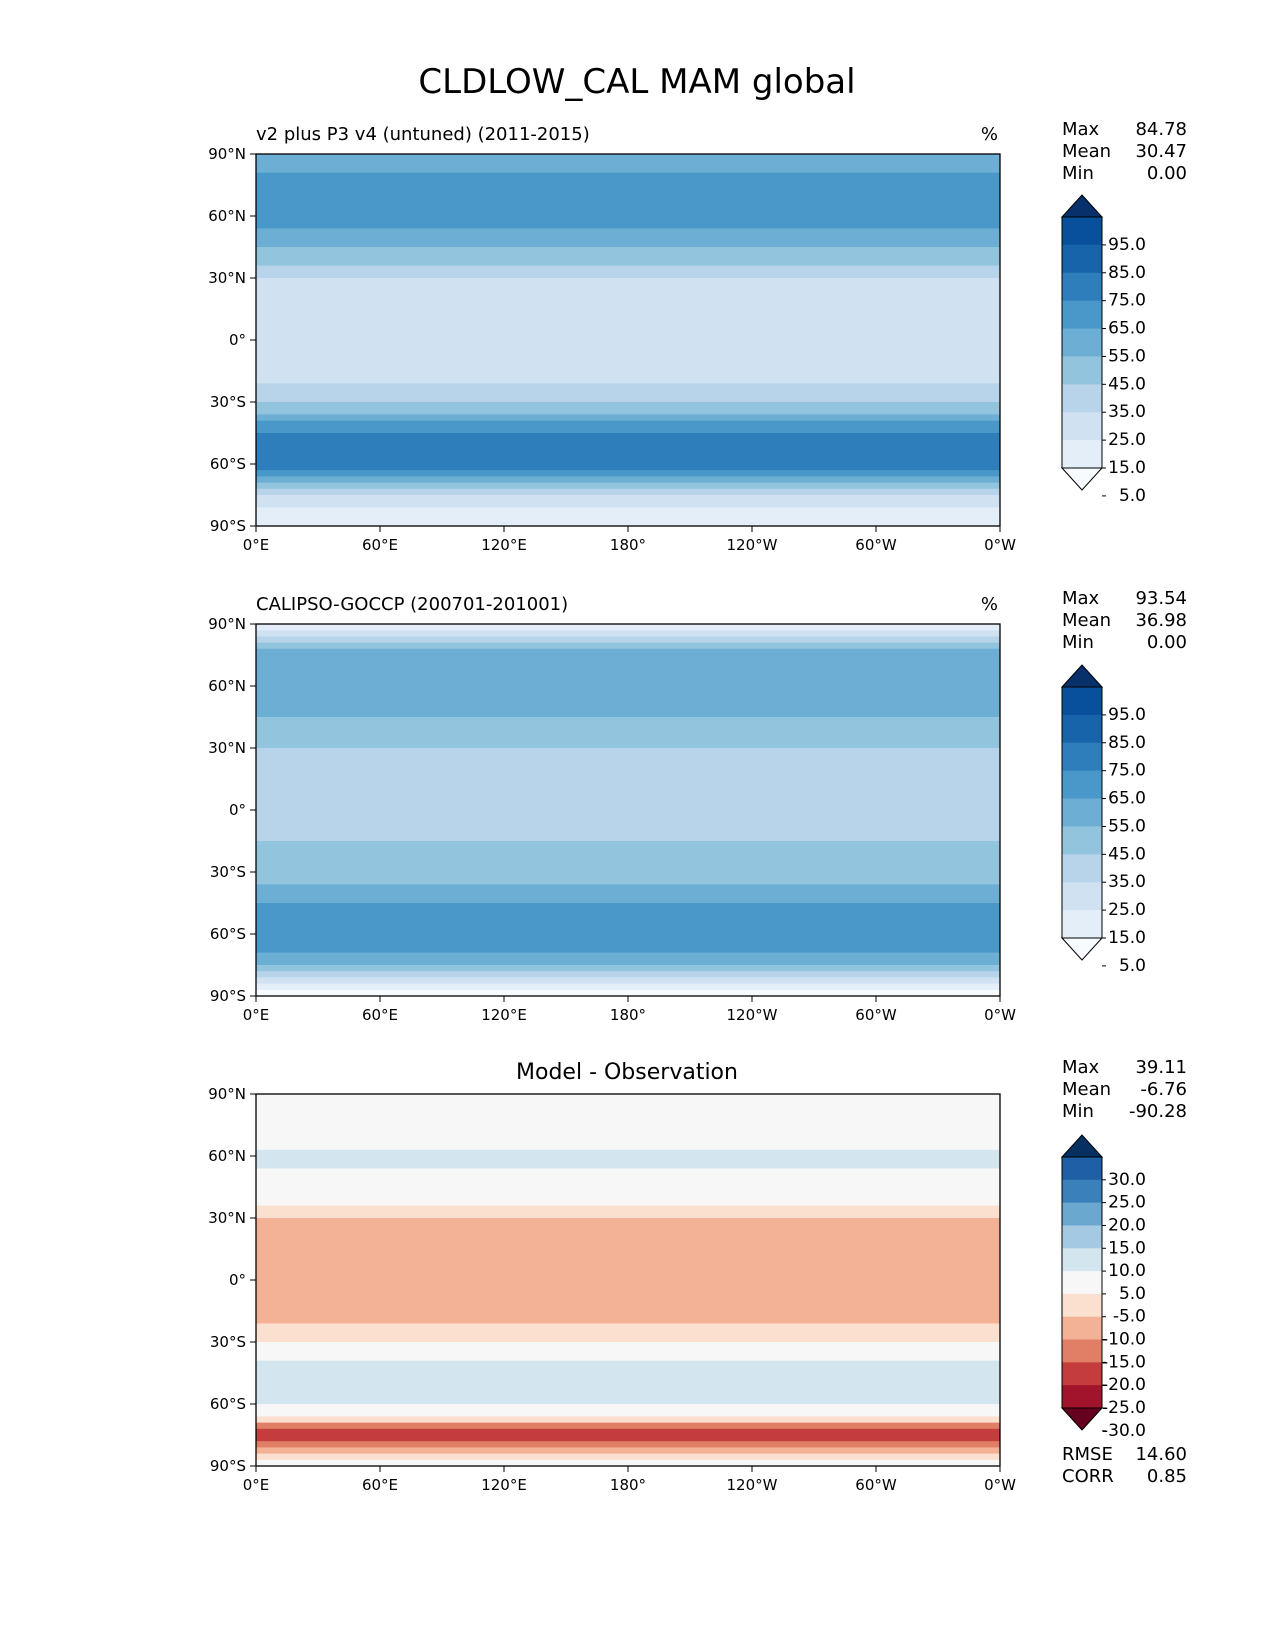 The width and height of the screenshot is (1275, 1650). I want to click on x-tick-label: 120°E, so click(504, 1015).